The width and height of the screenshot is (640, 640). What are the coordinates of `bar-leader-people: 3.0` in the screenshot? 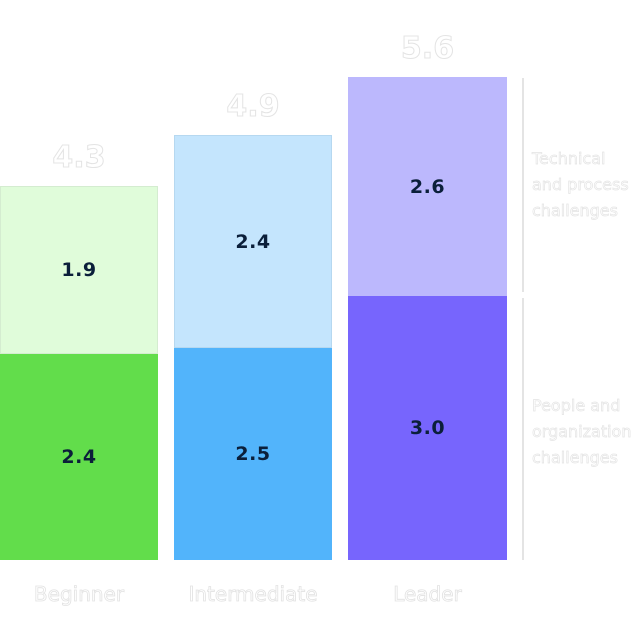 It's located at (427, 428).